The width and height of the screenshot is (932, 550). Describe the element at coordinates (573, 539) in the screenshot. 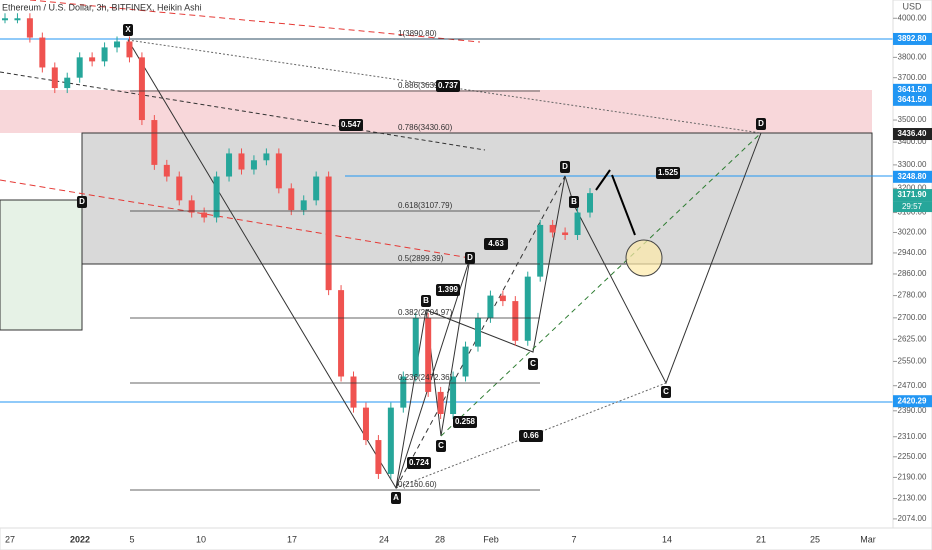

I see `x-tick-label: 7` at that location.